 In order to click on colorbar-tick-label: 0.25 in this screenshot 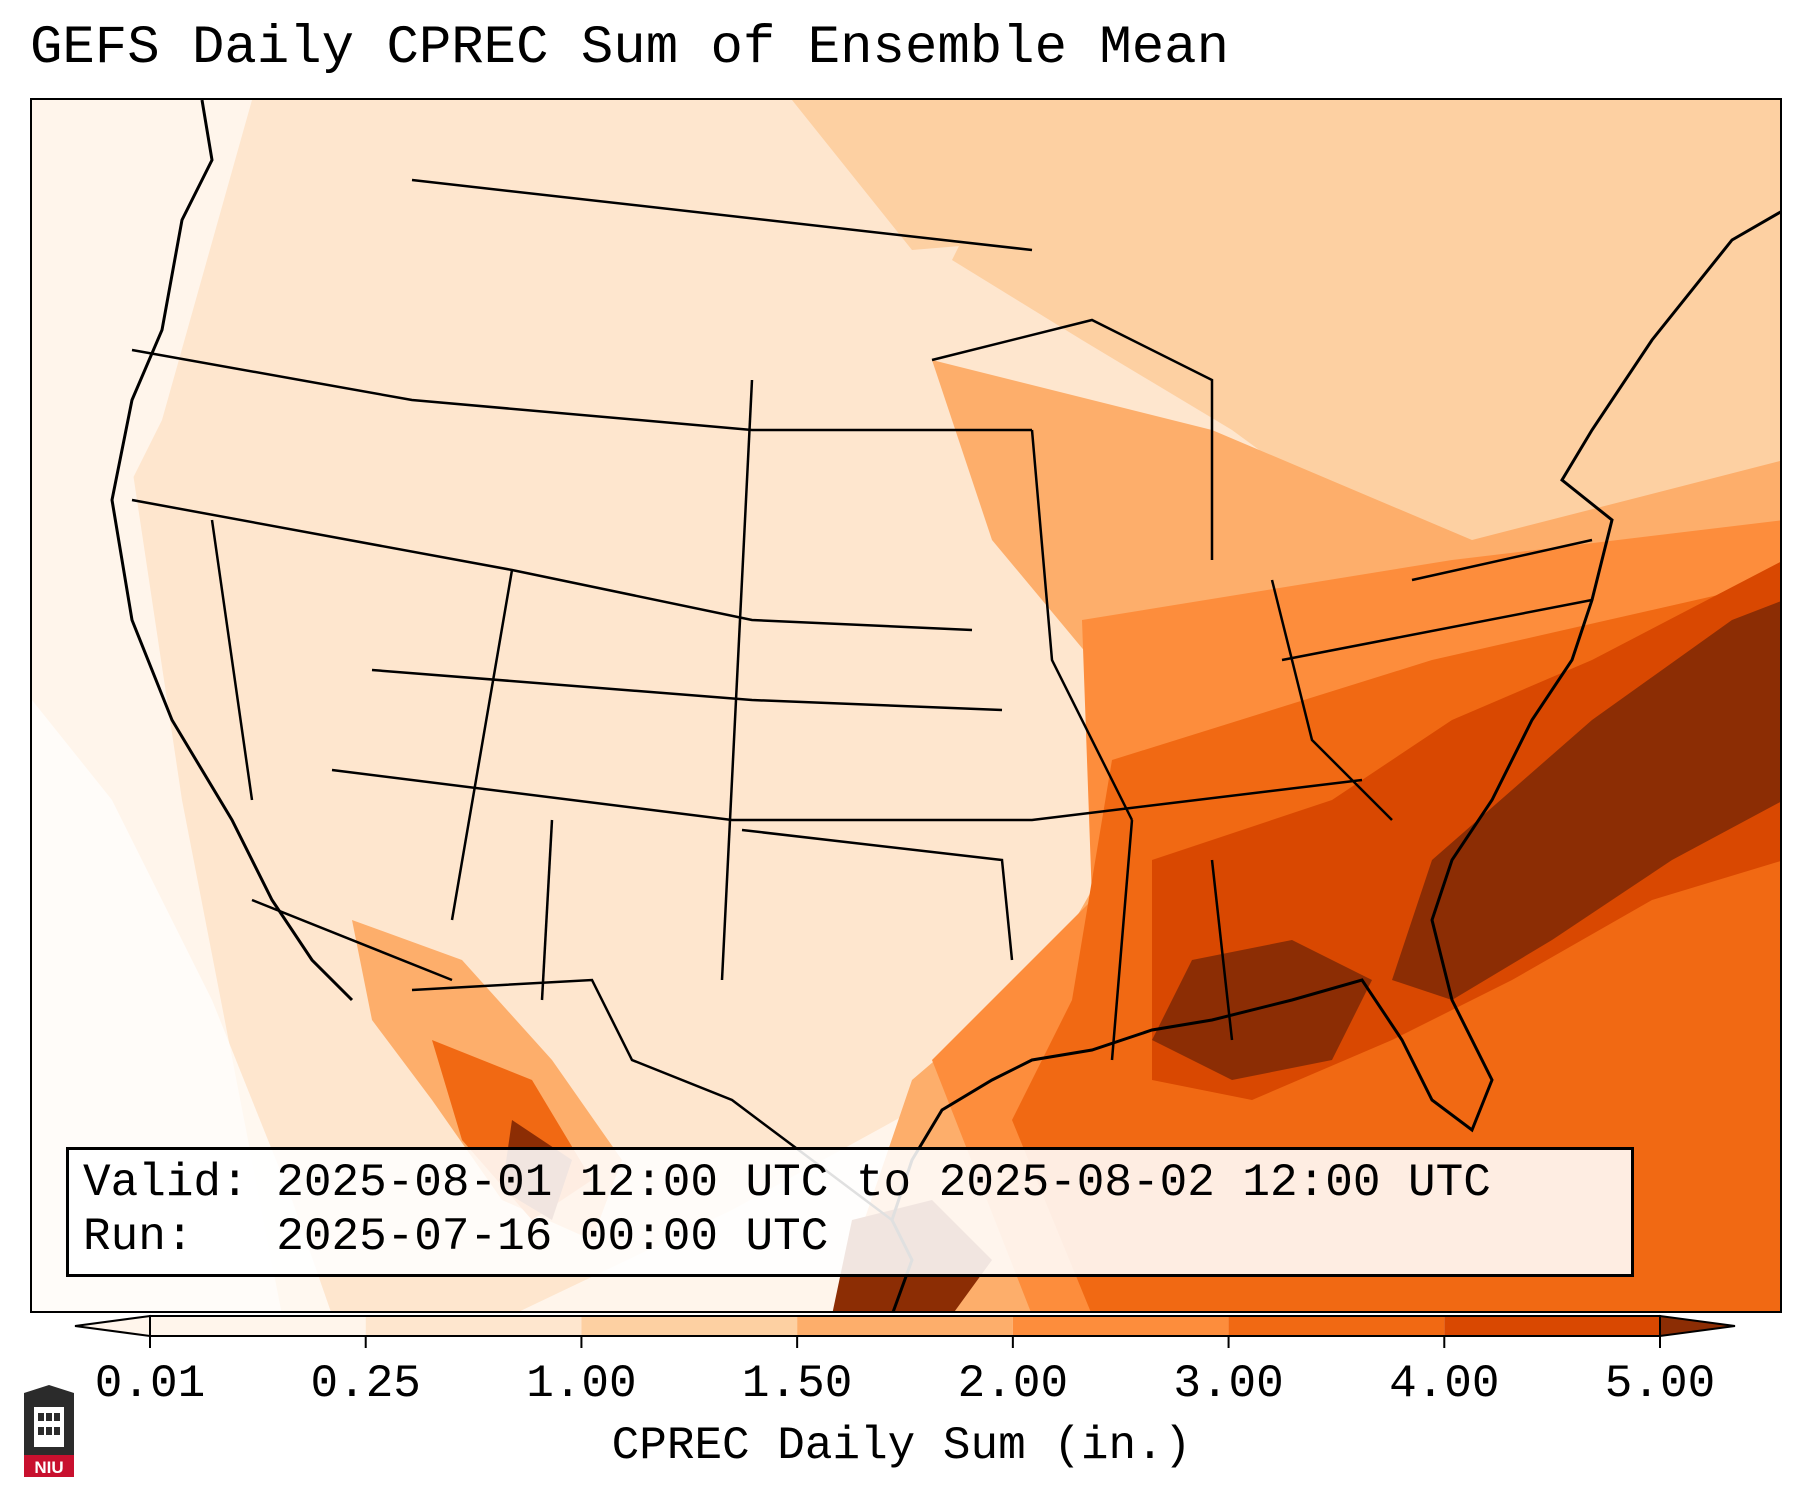, I will do `click(365, 1384)`.